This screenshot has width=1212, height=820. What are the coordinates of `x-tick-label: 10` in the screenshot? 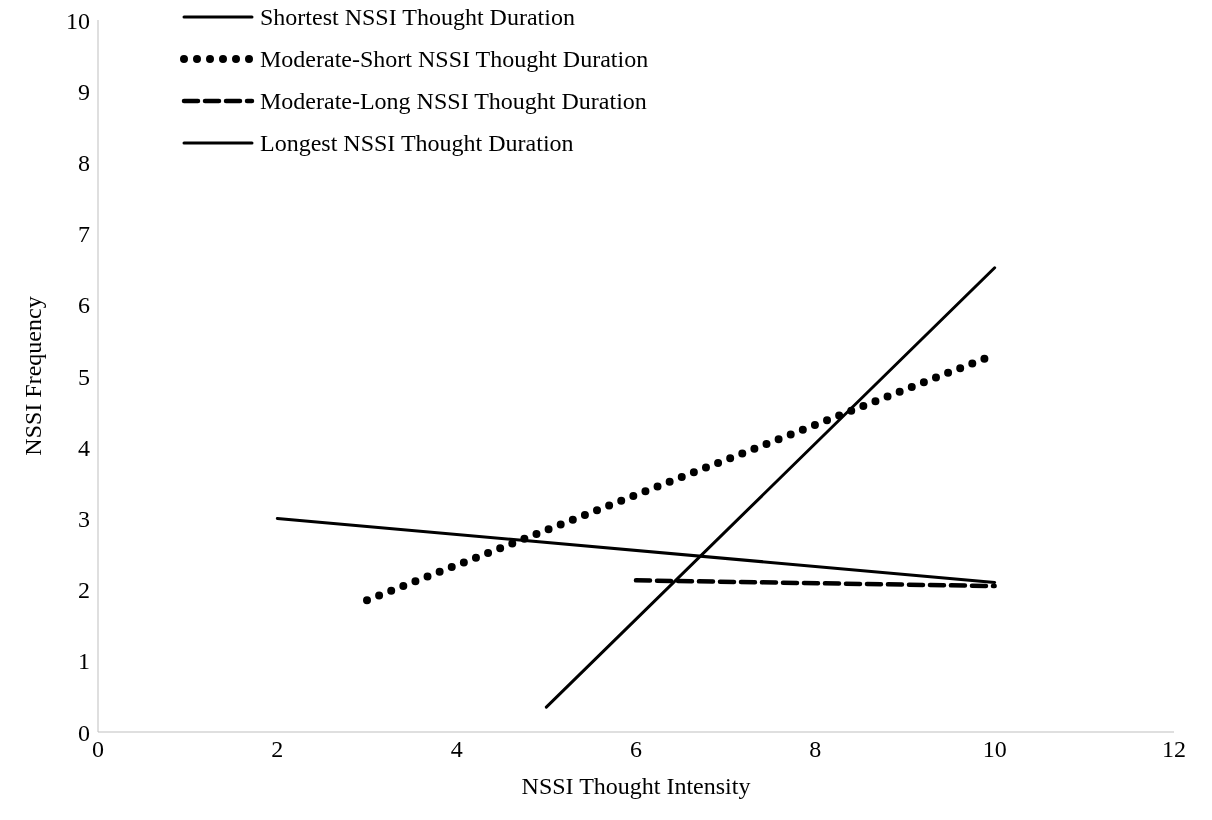 It's located at (994, 749).